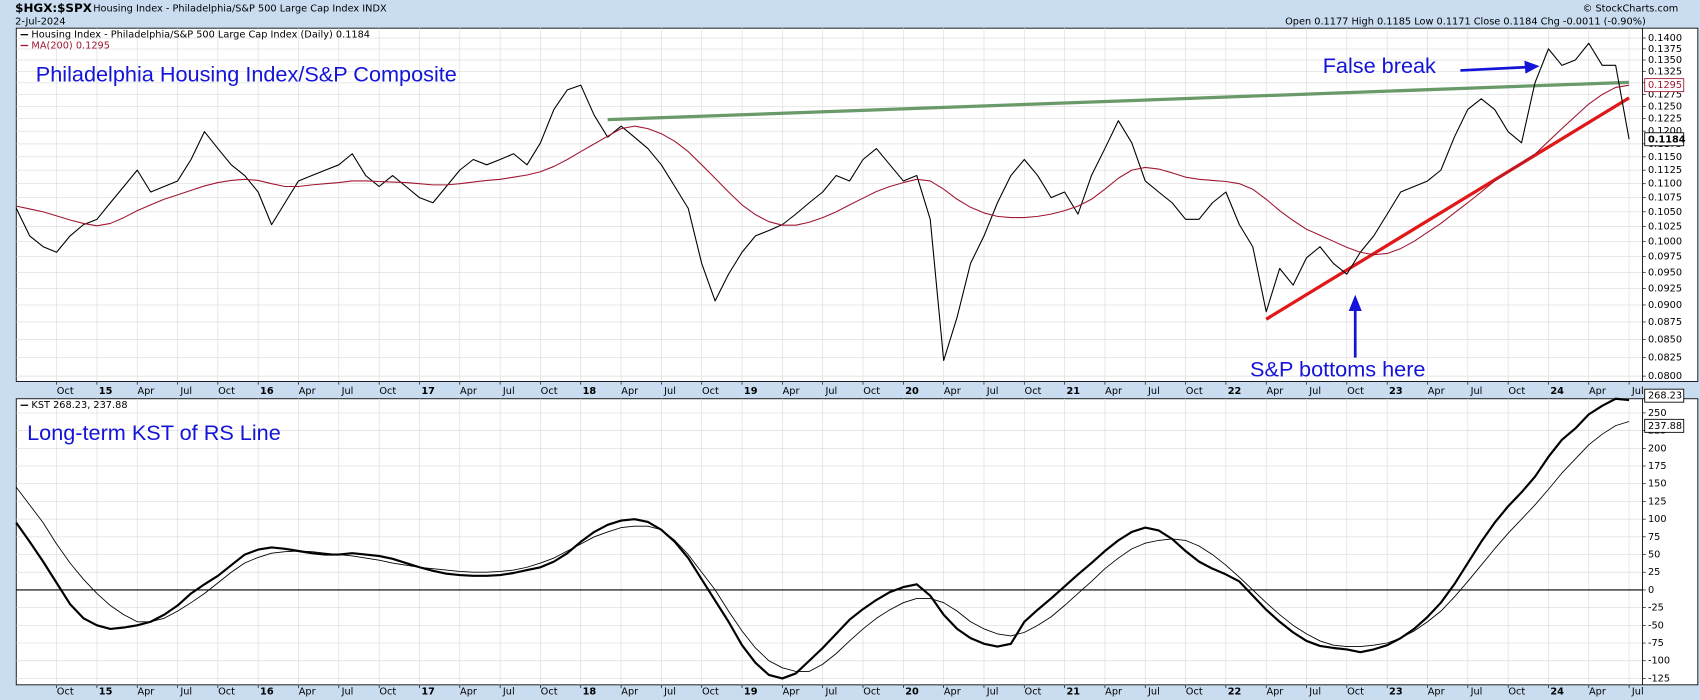  I want to click on date: 2-Jul-2024, so click(40, 22).